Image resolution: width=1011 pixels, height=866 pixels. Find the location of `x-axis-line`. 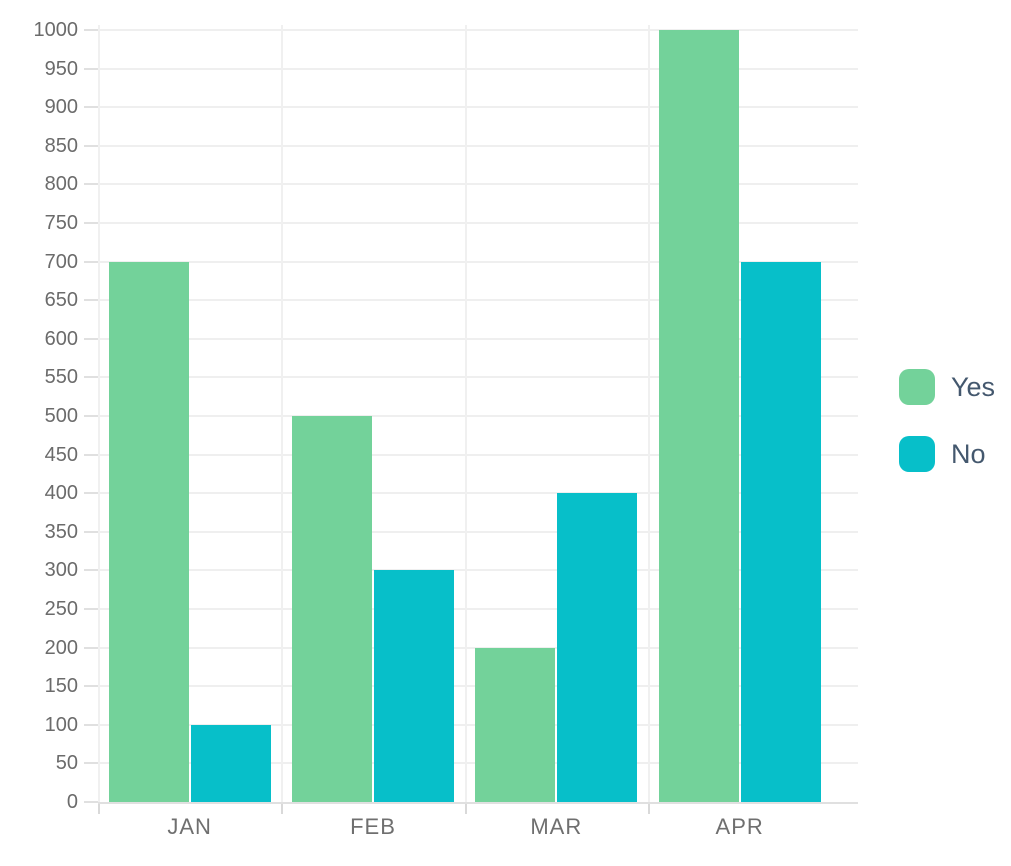

x-axis-line is located at coordinates (478, 803).